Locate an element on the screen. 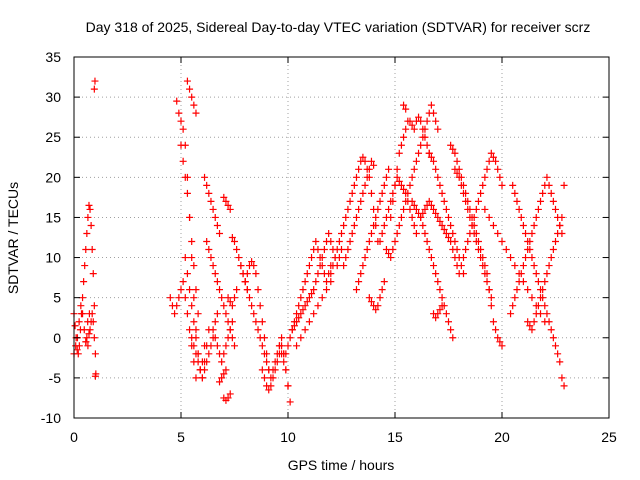 This screenshot has width=640, height=480. y-tick-labels: -10 -5 0 5 10 15 20 25 30 35 is located at coordinates (51, 237).